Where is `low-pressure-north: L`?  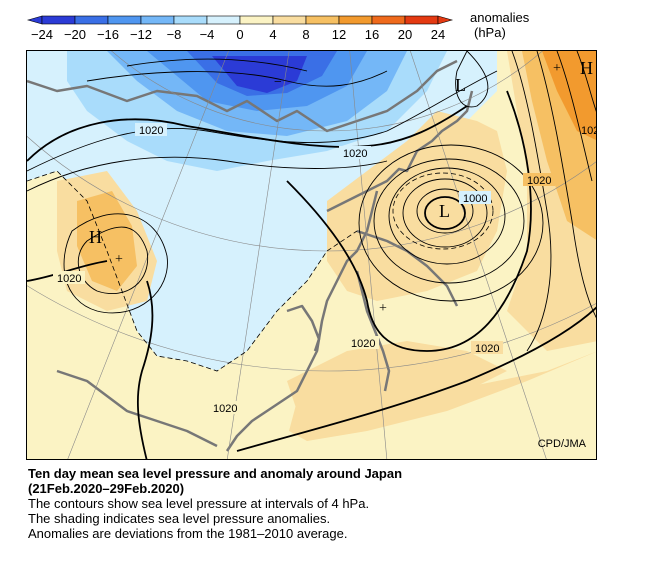 low-pressure-north: L is located at coordinates (460, 85).